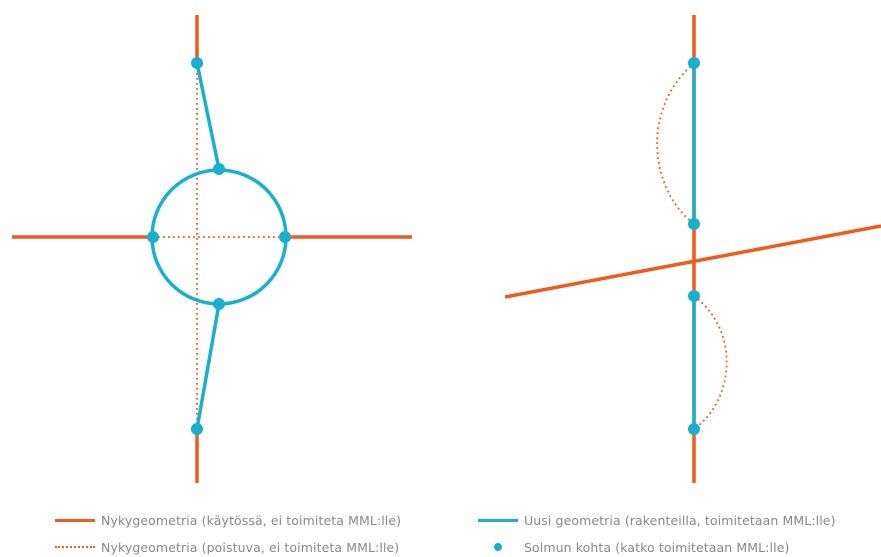 The width and height of the screenshot is (881, 557). I want to click on solid-blue-line-icon, so click(498, 520).